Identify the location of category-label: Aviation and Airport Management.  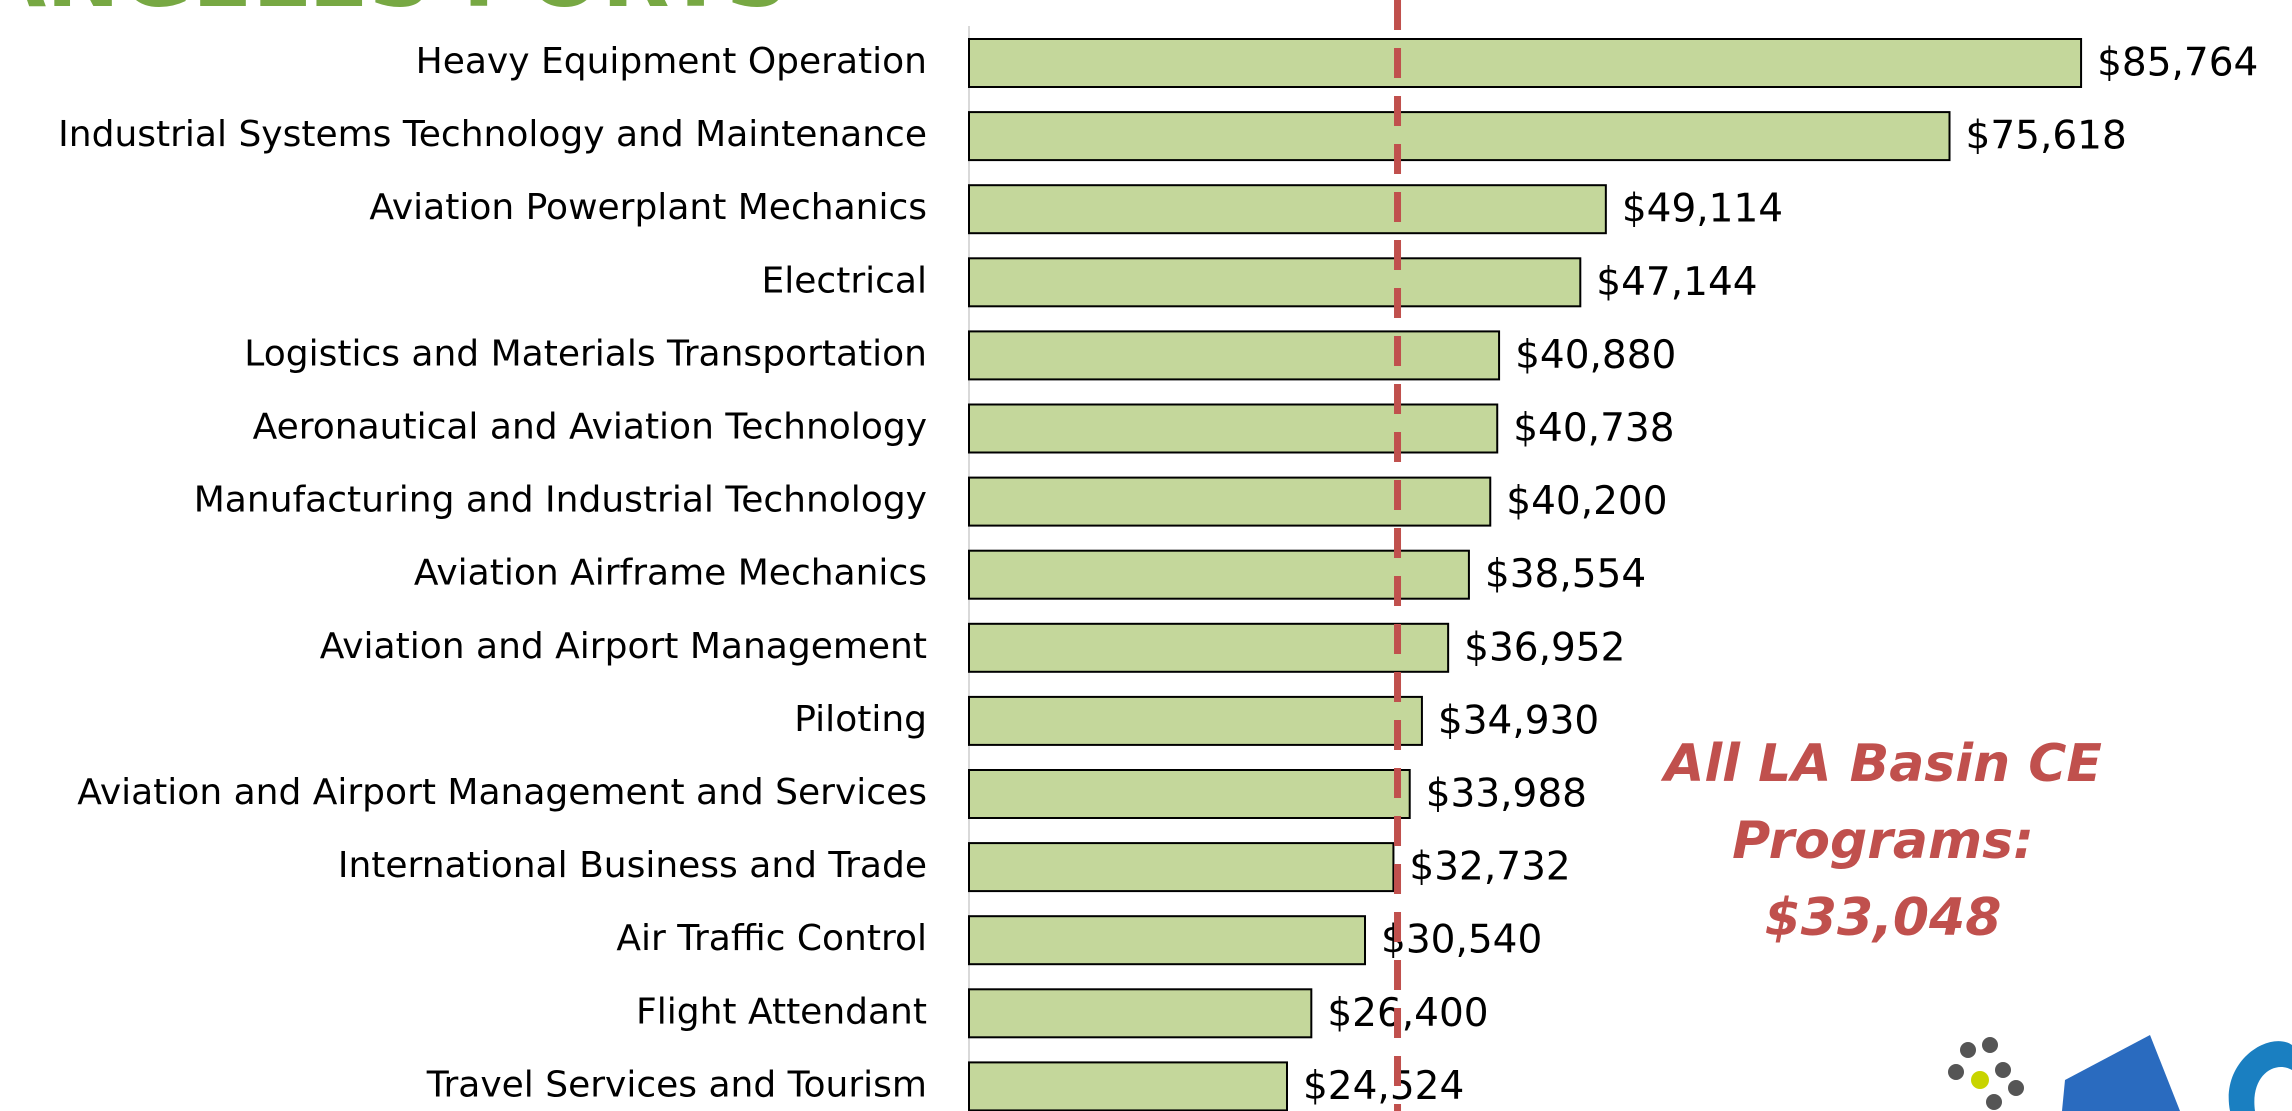
(623, 646).